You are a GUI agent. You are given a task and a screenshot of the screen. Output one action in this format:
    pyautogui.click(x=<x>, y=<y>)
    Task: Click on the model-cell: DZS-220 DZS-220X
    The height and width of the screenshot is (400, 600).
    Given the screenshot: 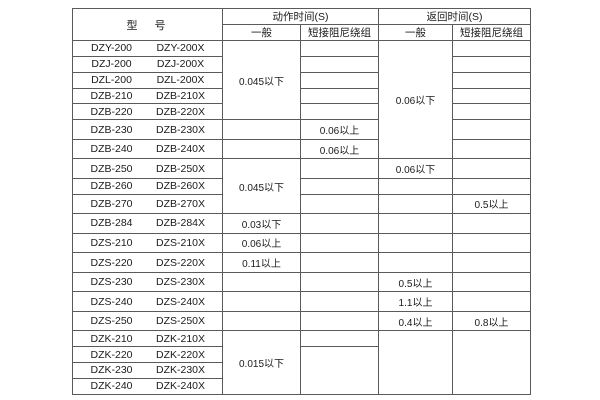 What is the action you would take?
    pyautogui.click(x=147, y=262)
    